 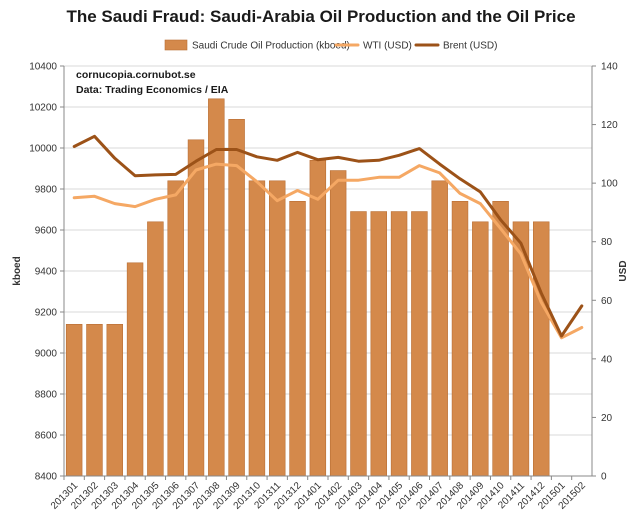 What do you see at coordinates (152, 90) in the screenshot?
I see `annotation-data-source: Data: Trading Economics / EIA` at bounding box center [152, 90].